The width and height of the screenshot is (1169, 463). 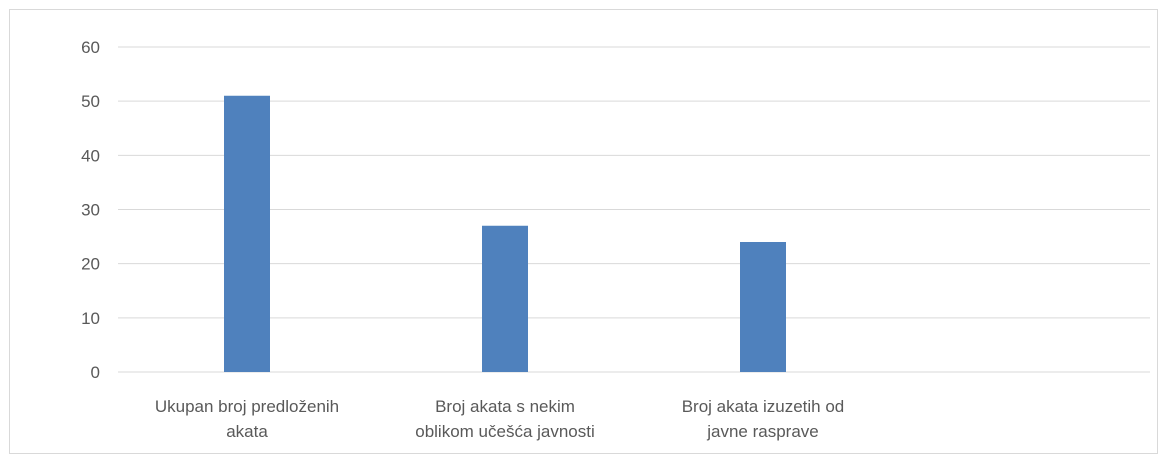 I want to click on y-tick-label: 40, so click(x=90, y=155).